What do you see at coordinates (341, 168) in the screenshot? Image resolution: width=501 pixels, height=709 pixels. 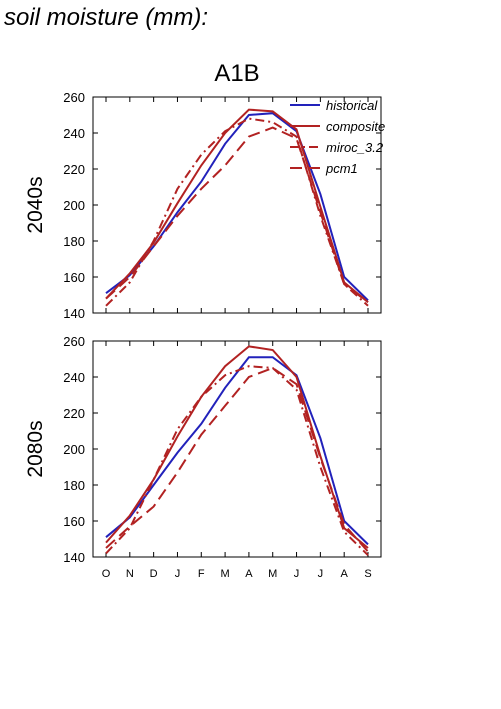 I see `legend-label: pcm1` at bounding box center [341, 168].